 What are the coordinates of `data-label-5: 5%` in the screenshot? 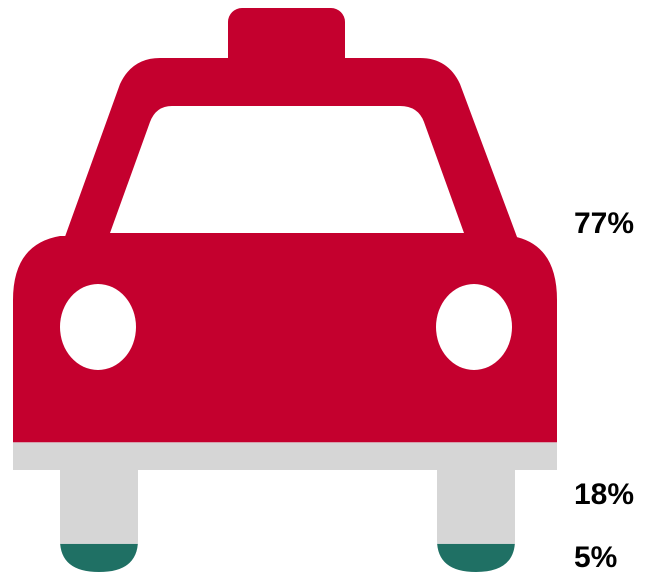 It's located at (596, 557).